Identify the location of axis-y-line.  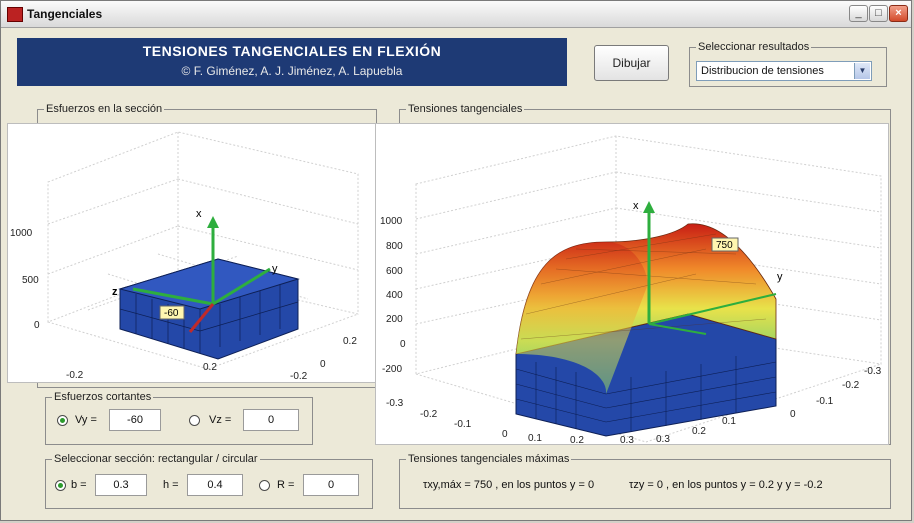
(712, 309).